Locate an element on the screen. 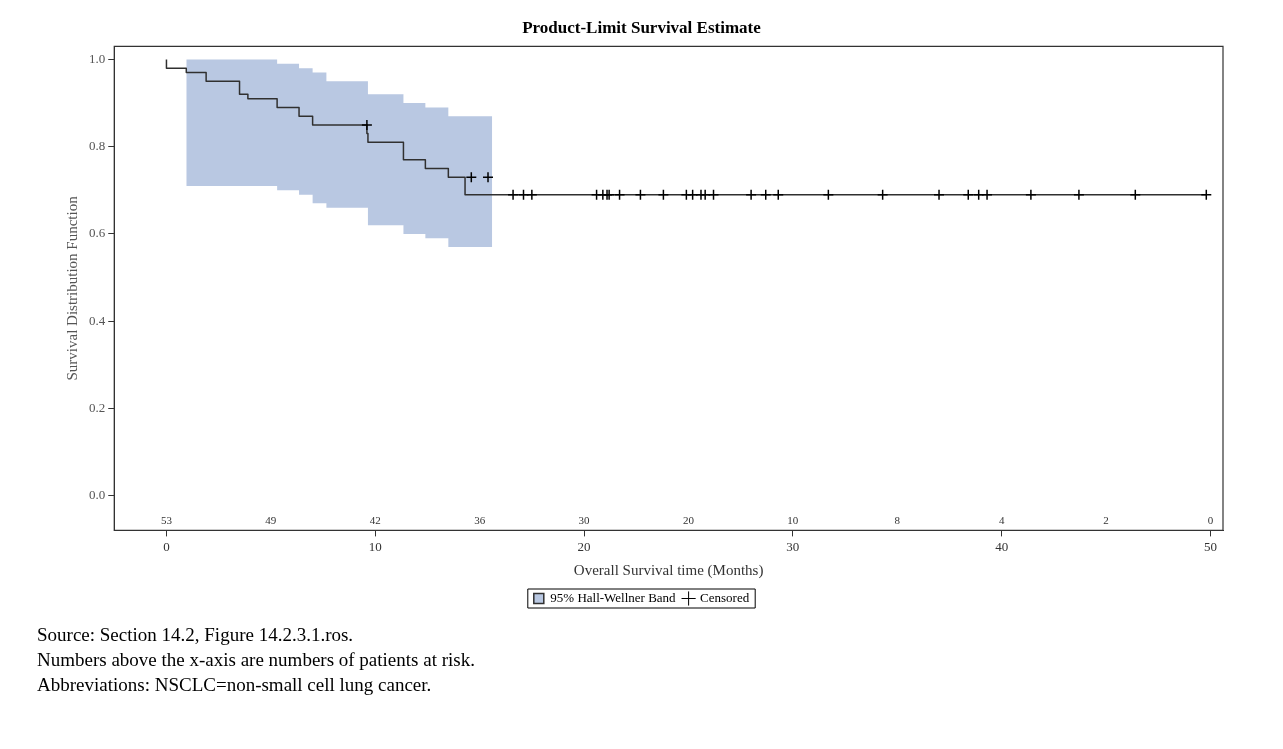 The height and width of the screenshot is (749, 1283). legend-label: Censored is located at coordinates (725, 597).